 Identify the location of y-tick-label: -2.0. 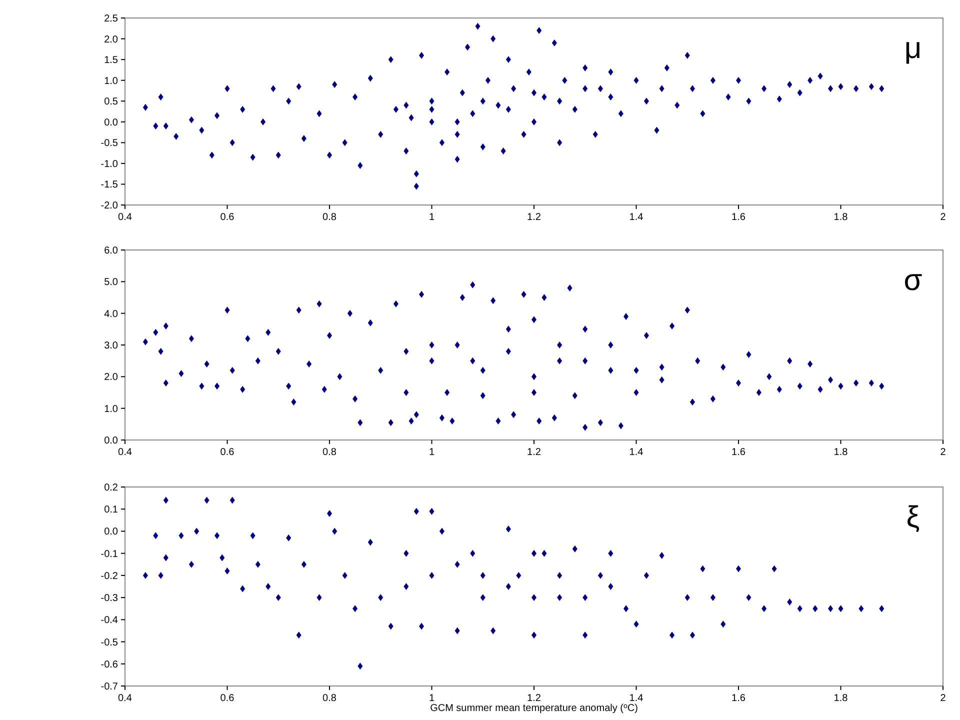
(109, 206).